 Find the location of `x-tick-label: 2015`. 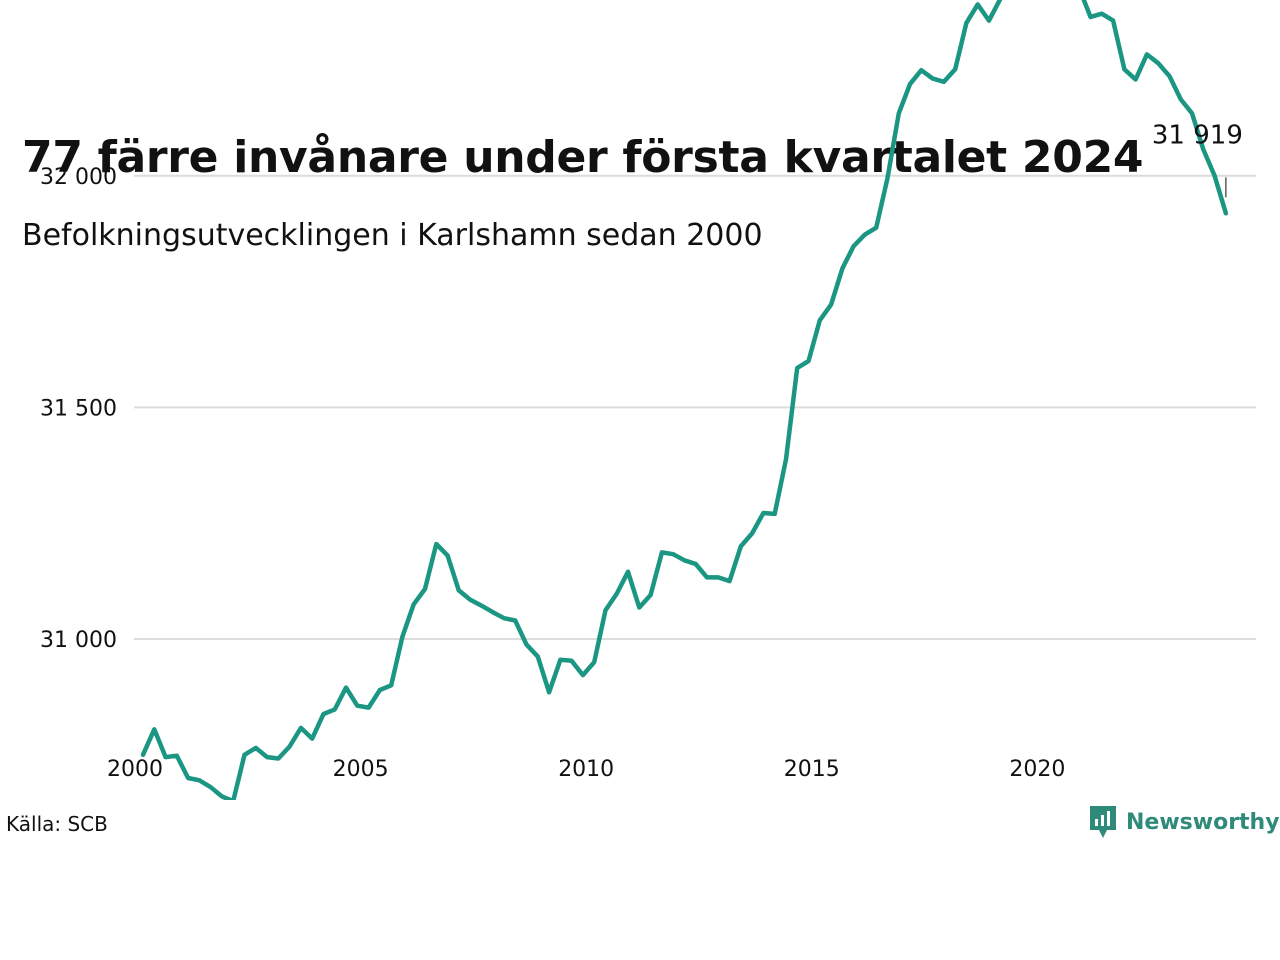

x-tick-label: 2015 is located at coordinates (812, 769).